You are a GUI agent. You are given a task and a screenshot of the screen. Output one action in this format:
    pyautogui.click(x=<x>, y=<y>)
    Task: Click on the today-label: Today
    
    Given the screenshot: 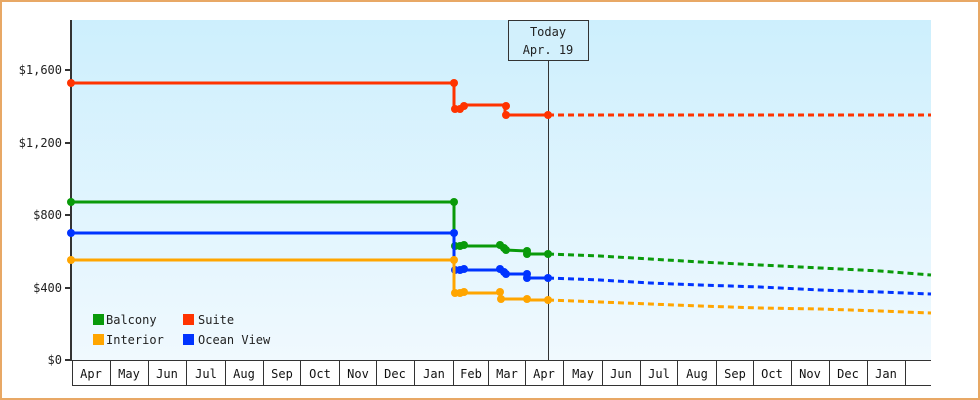 What is the action you would take?
    pyautogui.click(x=548, y=32)
    